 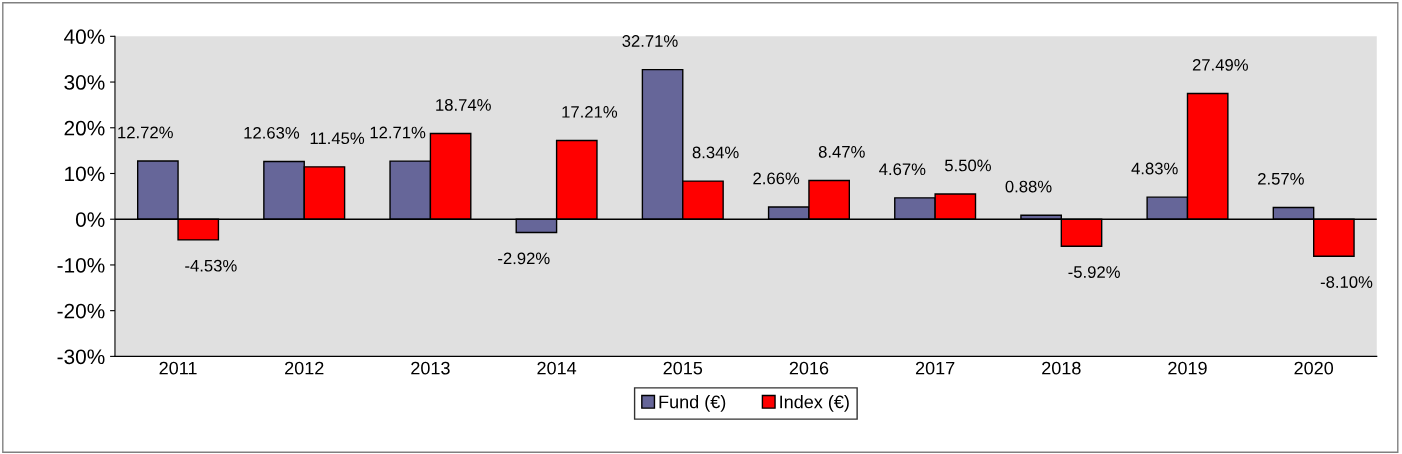 I want to click on data-label: 0.88%, so click(x=1028, y=186).